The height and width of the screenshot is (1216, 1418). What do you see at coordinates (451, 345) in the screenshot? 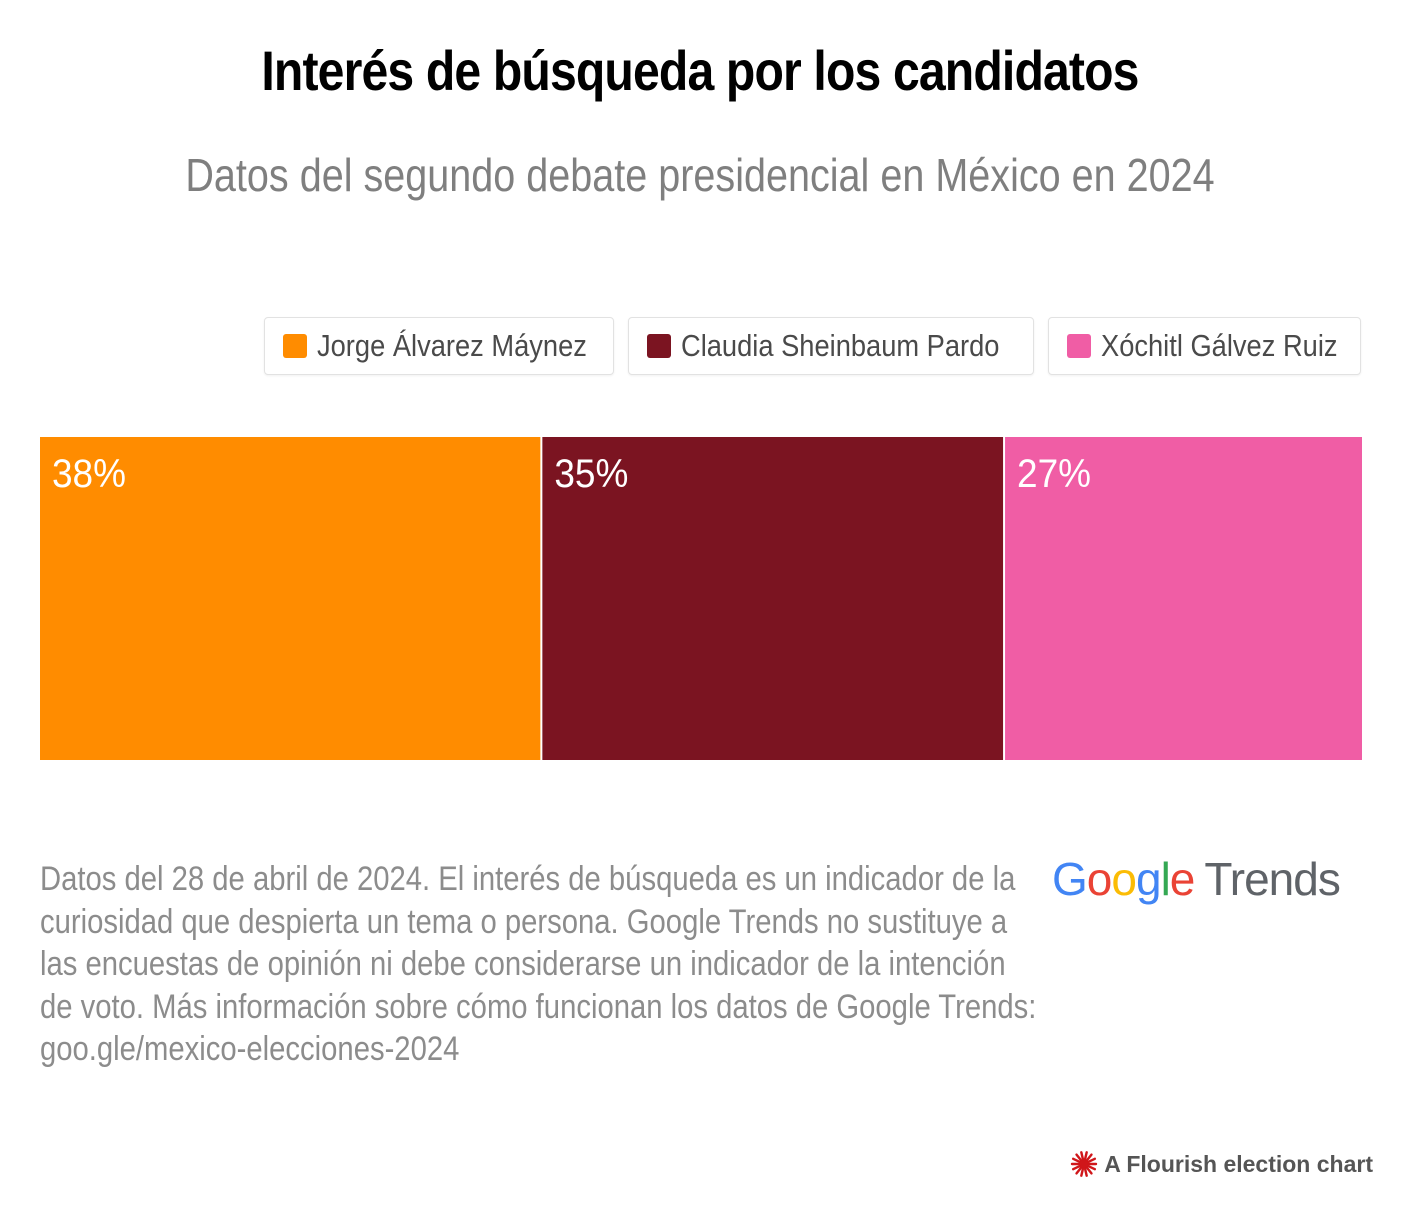
I see `legend-label: Jorge Álvarez Máynez` at bounding box center [451, 345].